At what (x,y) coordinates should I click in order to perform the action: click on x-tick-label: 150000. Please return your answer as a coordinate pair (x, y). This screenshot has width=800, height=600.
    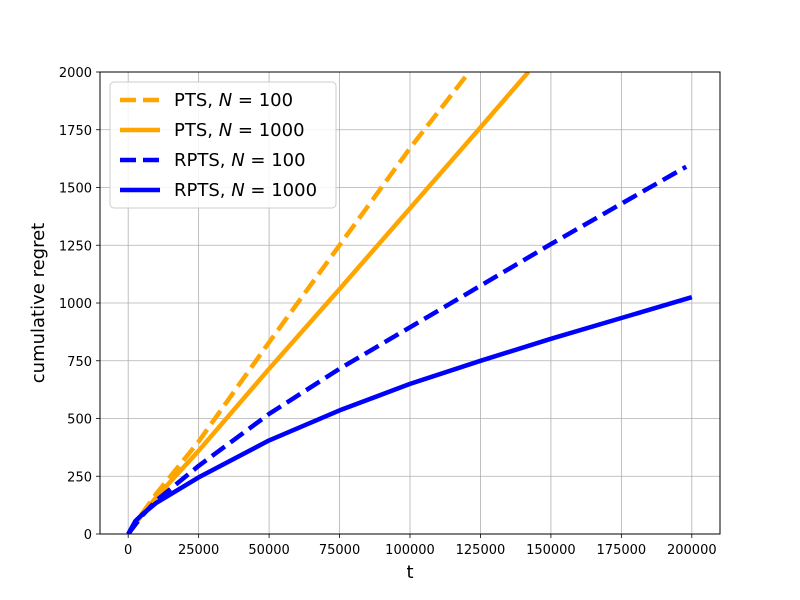
    Looking at the image, I should click on (551, 550).